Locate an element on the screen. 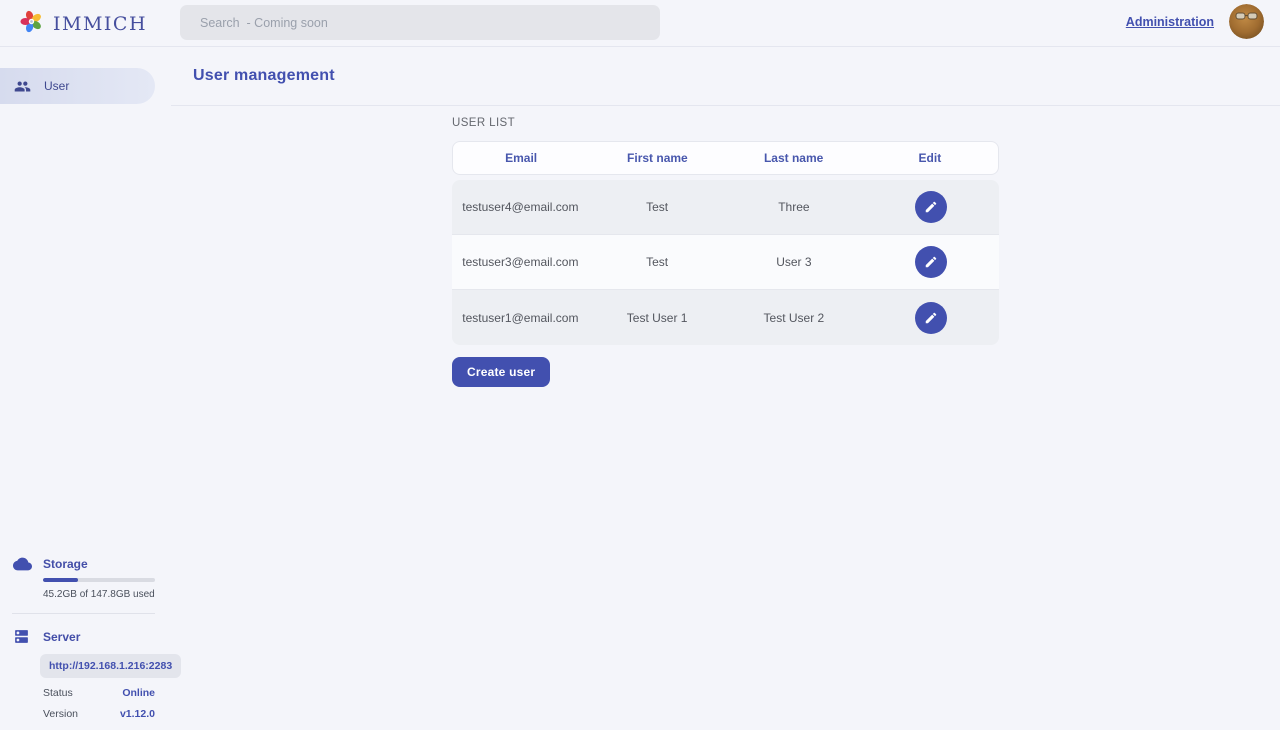  create-user-button: Create user is located at coordinates (501, 372).